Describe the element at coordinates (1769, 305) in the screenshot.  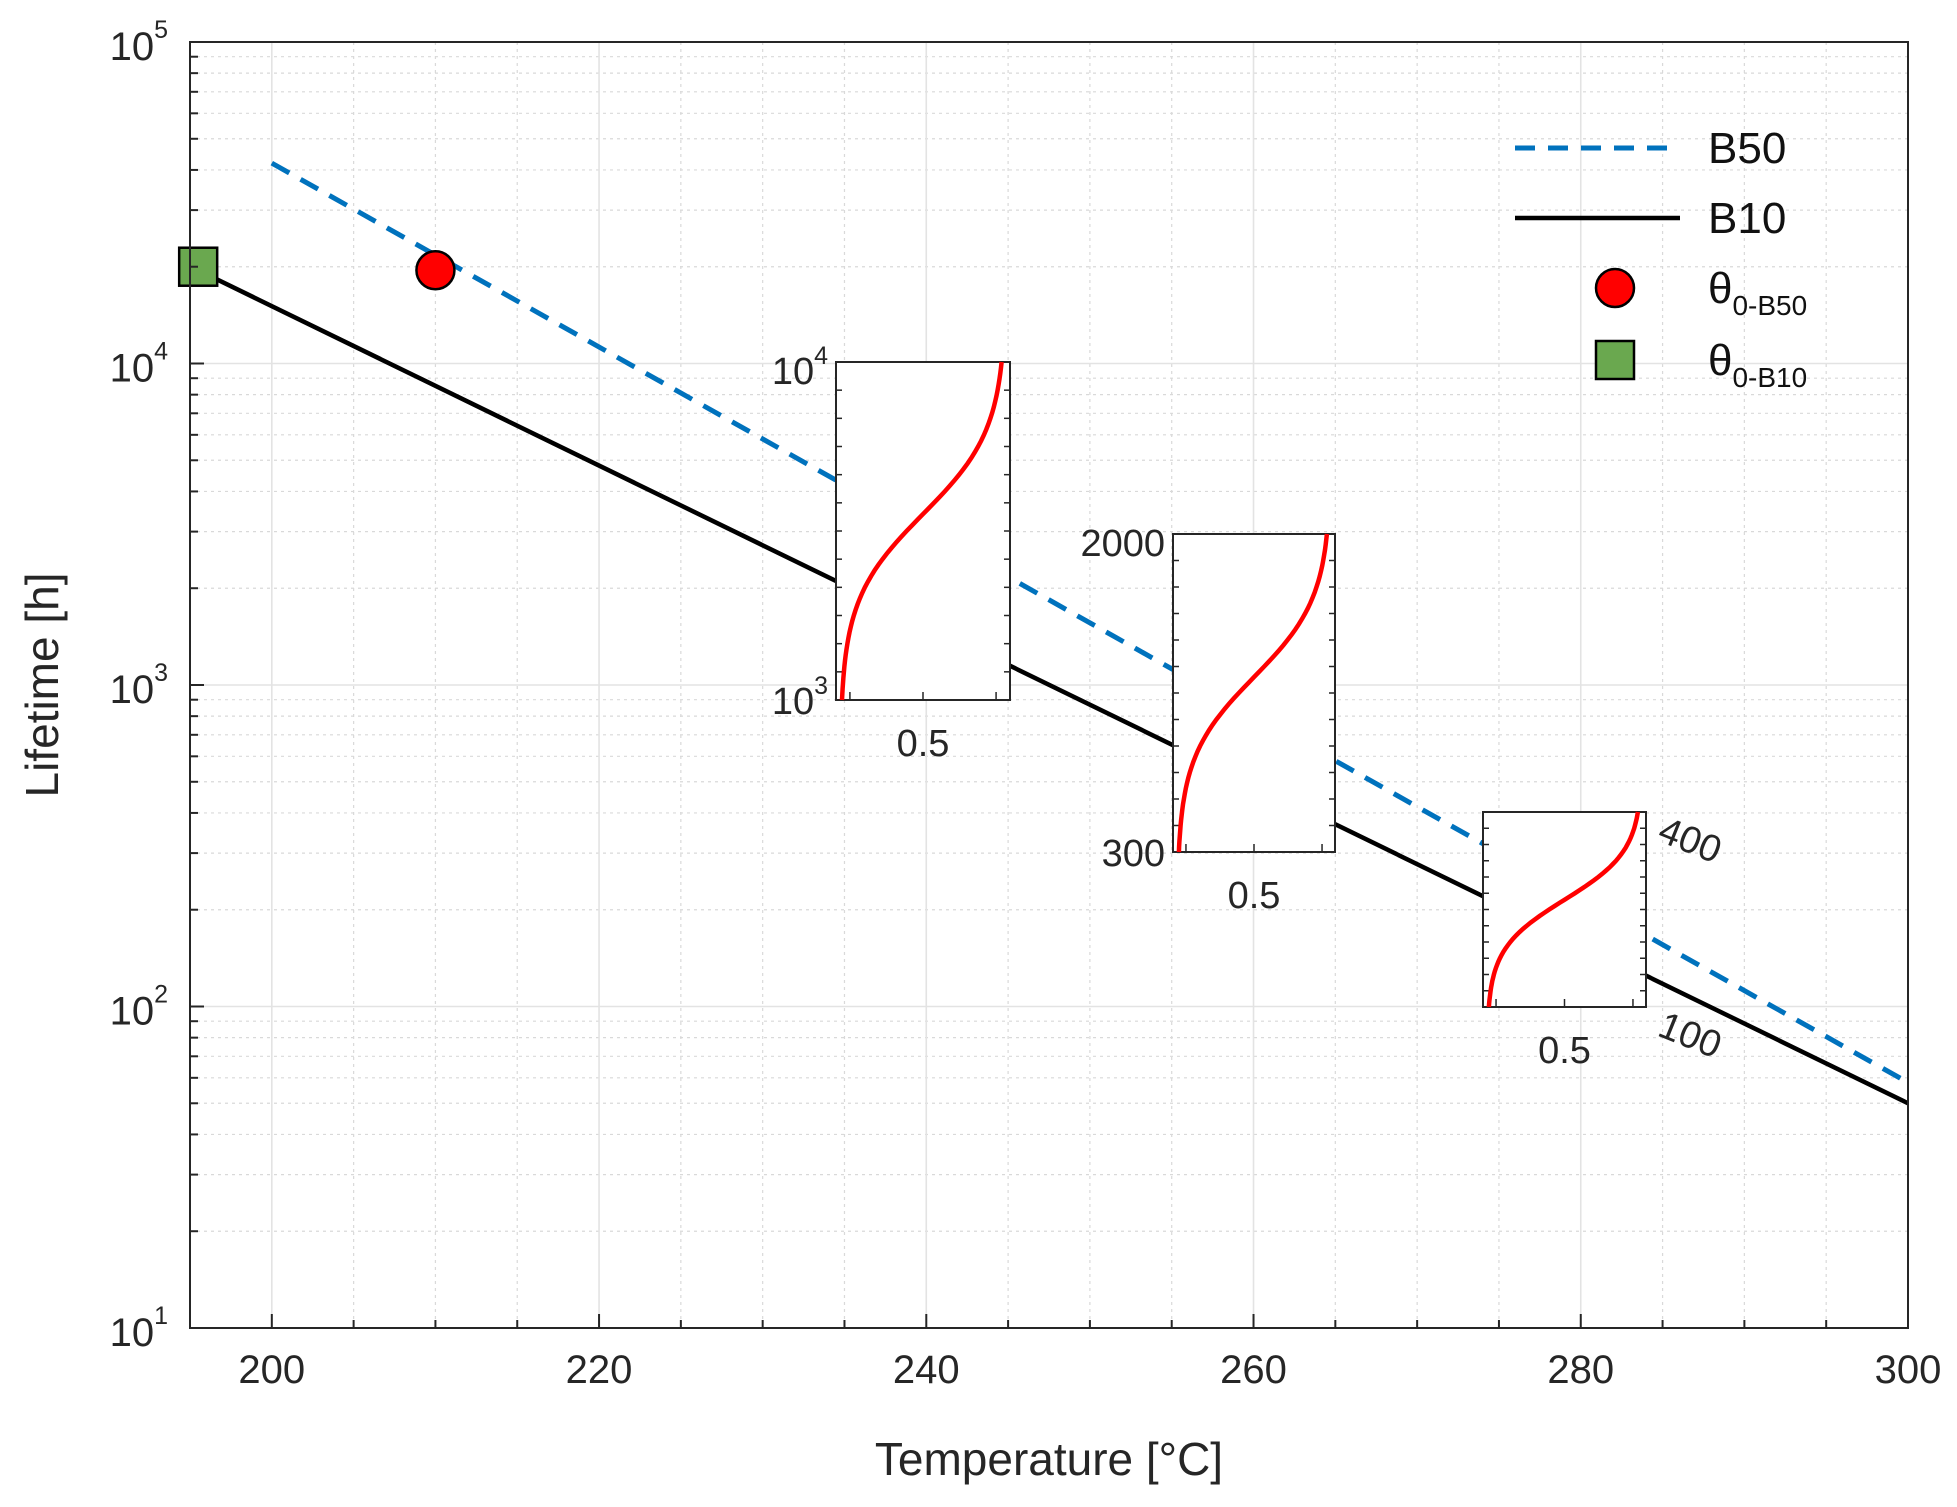
I see `legend-label-sub: 0-B50` at that location.